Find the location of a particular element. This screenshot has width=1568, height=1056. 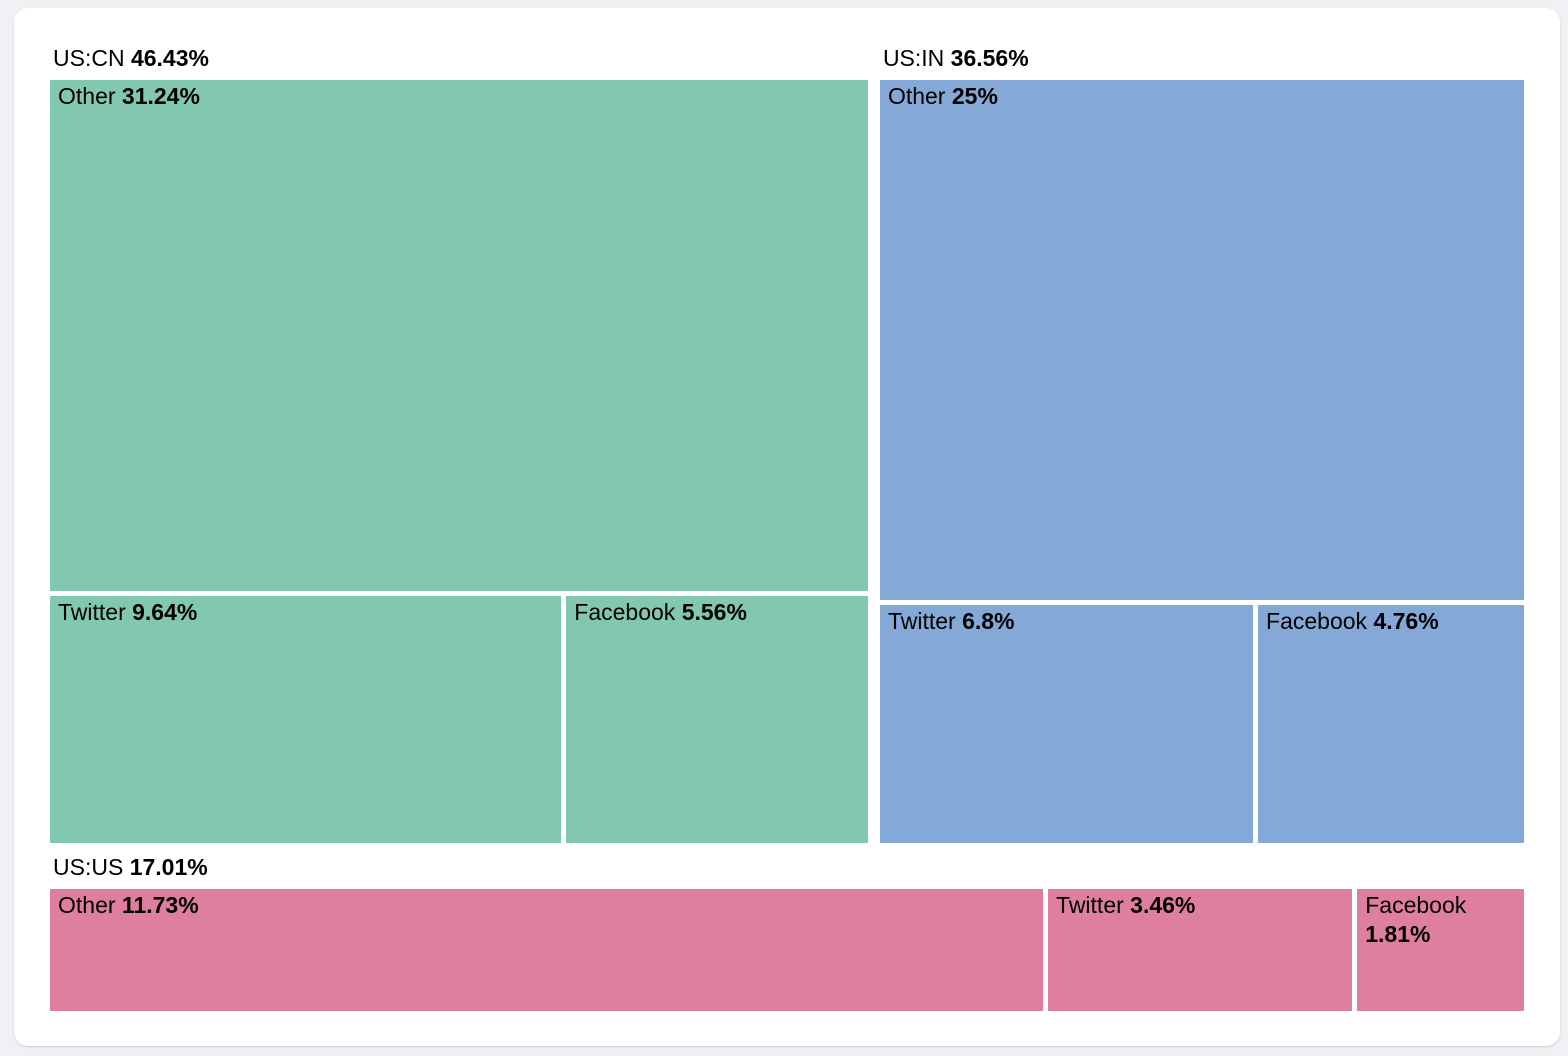

cell-us-us-twitter: Twitter 3.46% is located at coordinates (1200, 950).